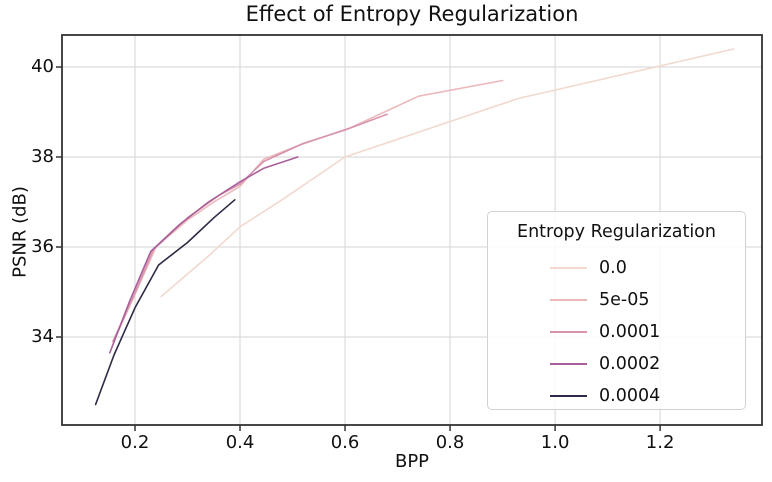 This screenshot has width=772, height=482. I want to click on x-tick-label: 0.6, so click(345, 442).